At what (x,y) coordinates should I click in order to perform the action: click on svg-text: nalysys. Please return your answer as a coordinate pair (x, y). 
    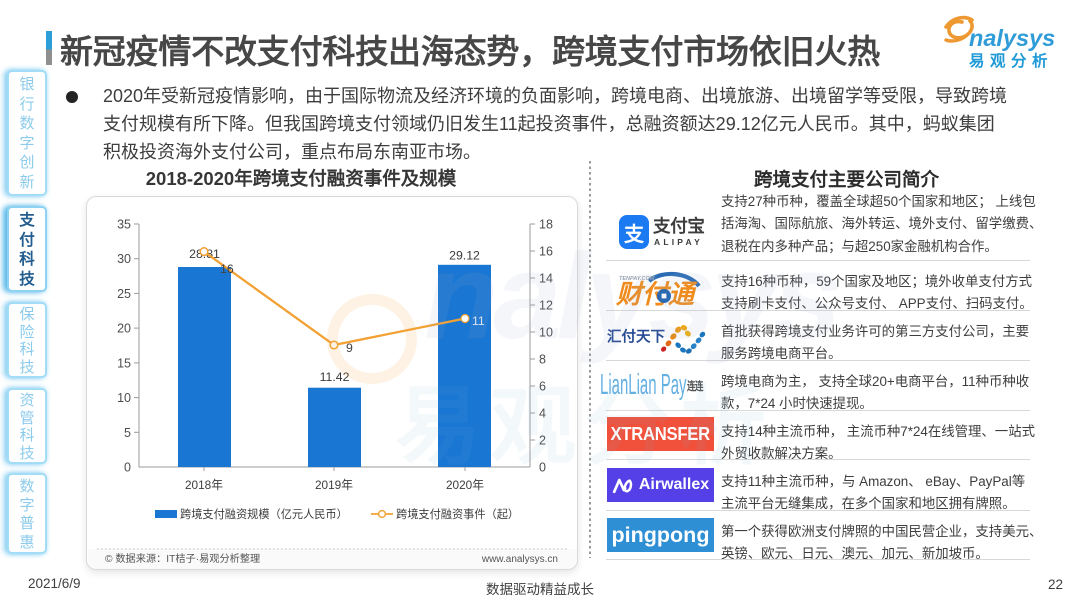
    Looking at the image, I should click on (1012, 38).